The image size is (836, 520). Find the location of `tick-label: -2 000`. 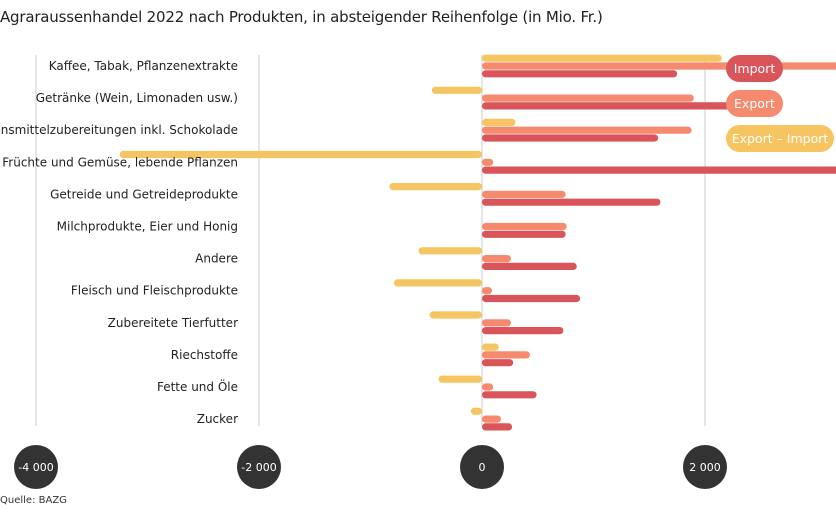

tick-label: -2 000 is located at coordinates (258, 467).